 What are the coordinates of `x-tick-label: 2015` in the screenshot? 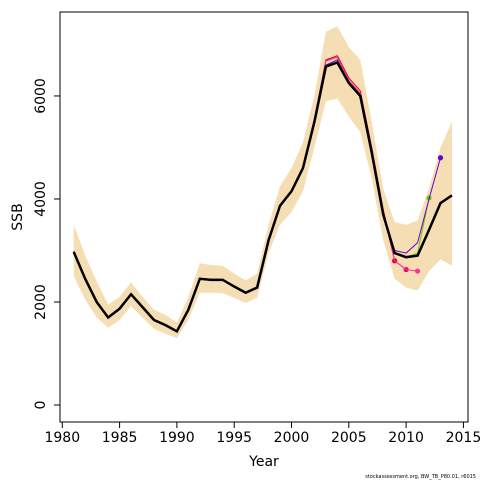 It's located at (463, 438).